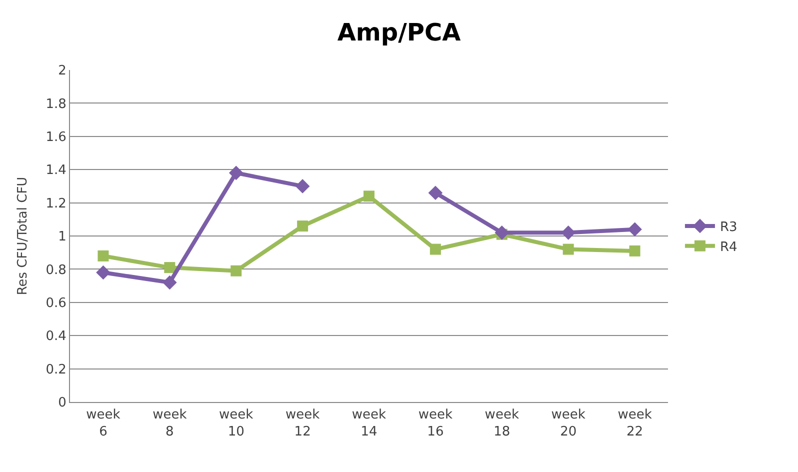  Describe the element at coordinates (62, 403) in the screenshot. I see `y-tick-label: 0` at that location.